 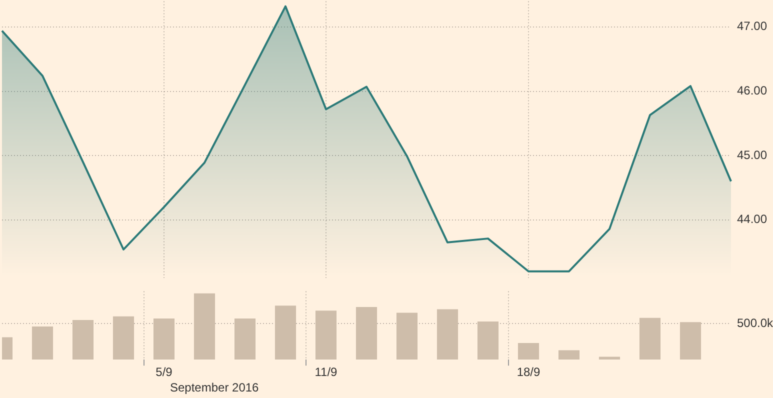 I want to click on y-tick-label: 500.0k, so click(x=755, y=323).